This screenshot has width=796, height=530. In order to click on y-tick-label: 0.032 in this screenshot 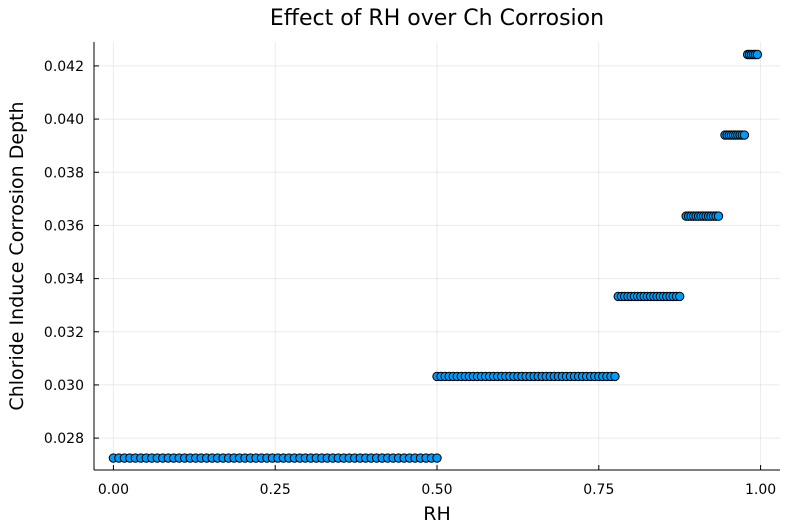, I will do `click(64, 333)`.